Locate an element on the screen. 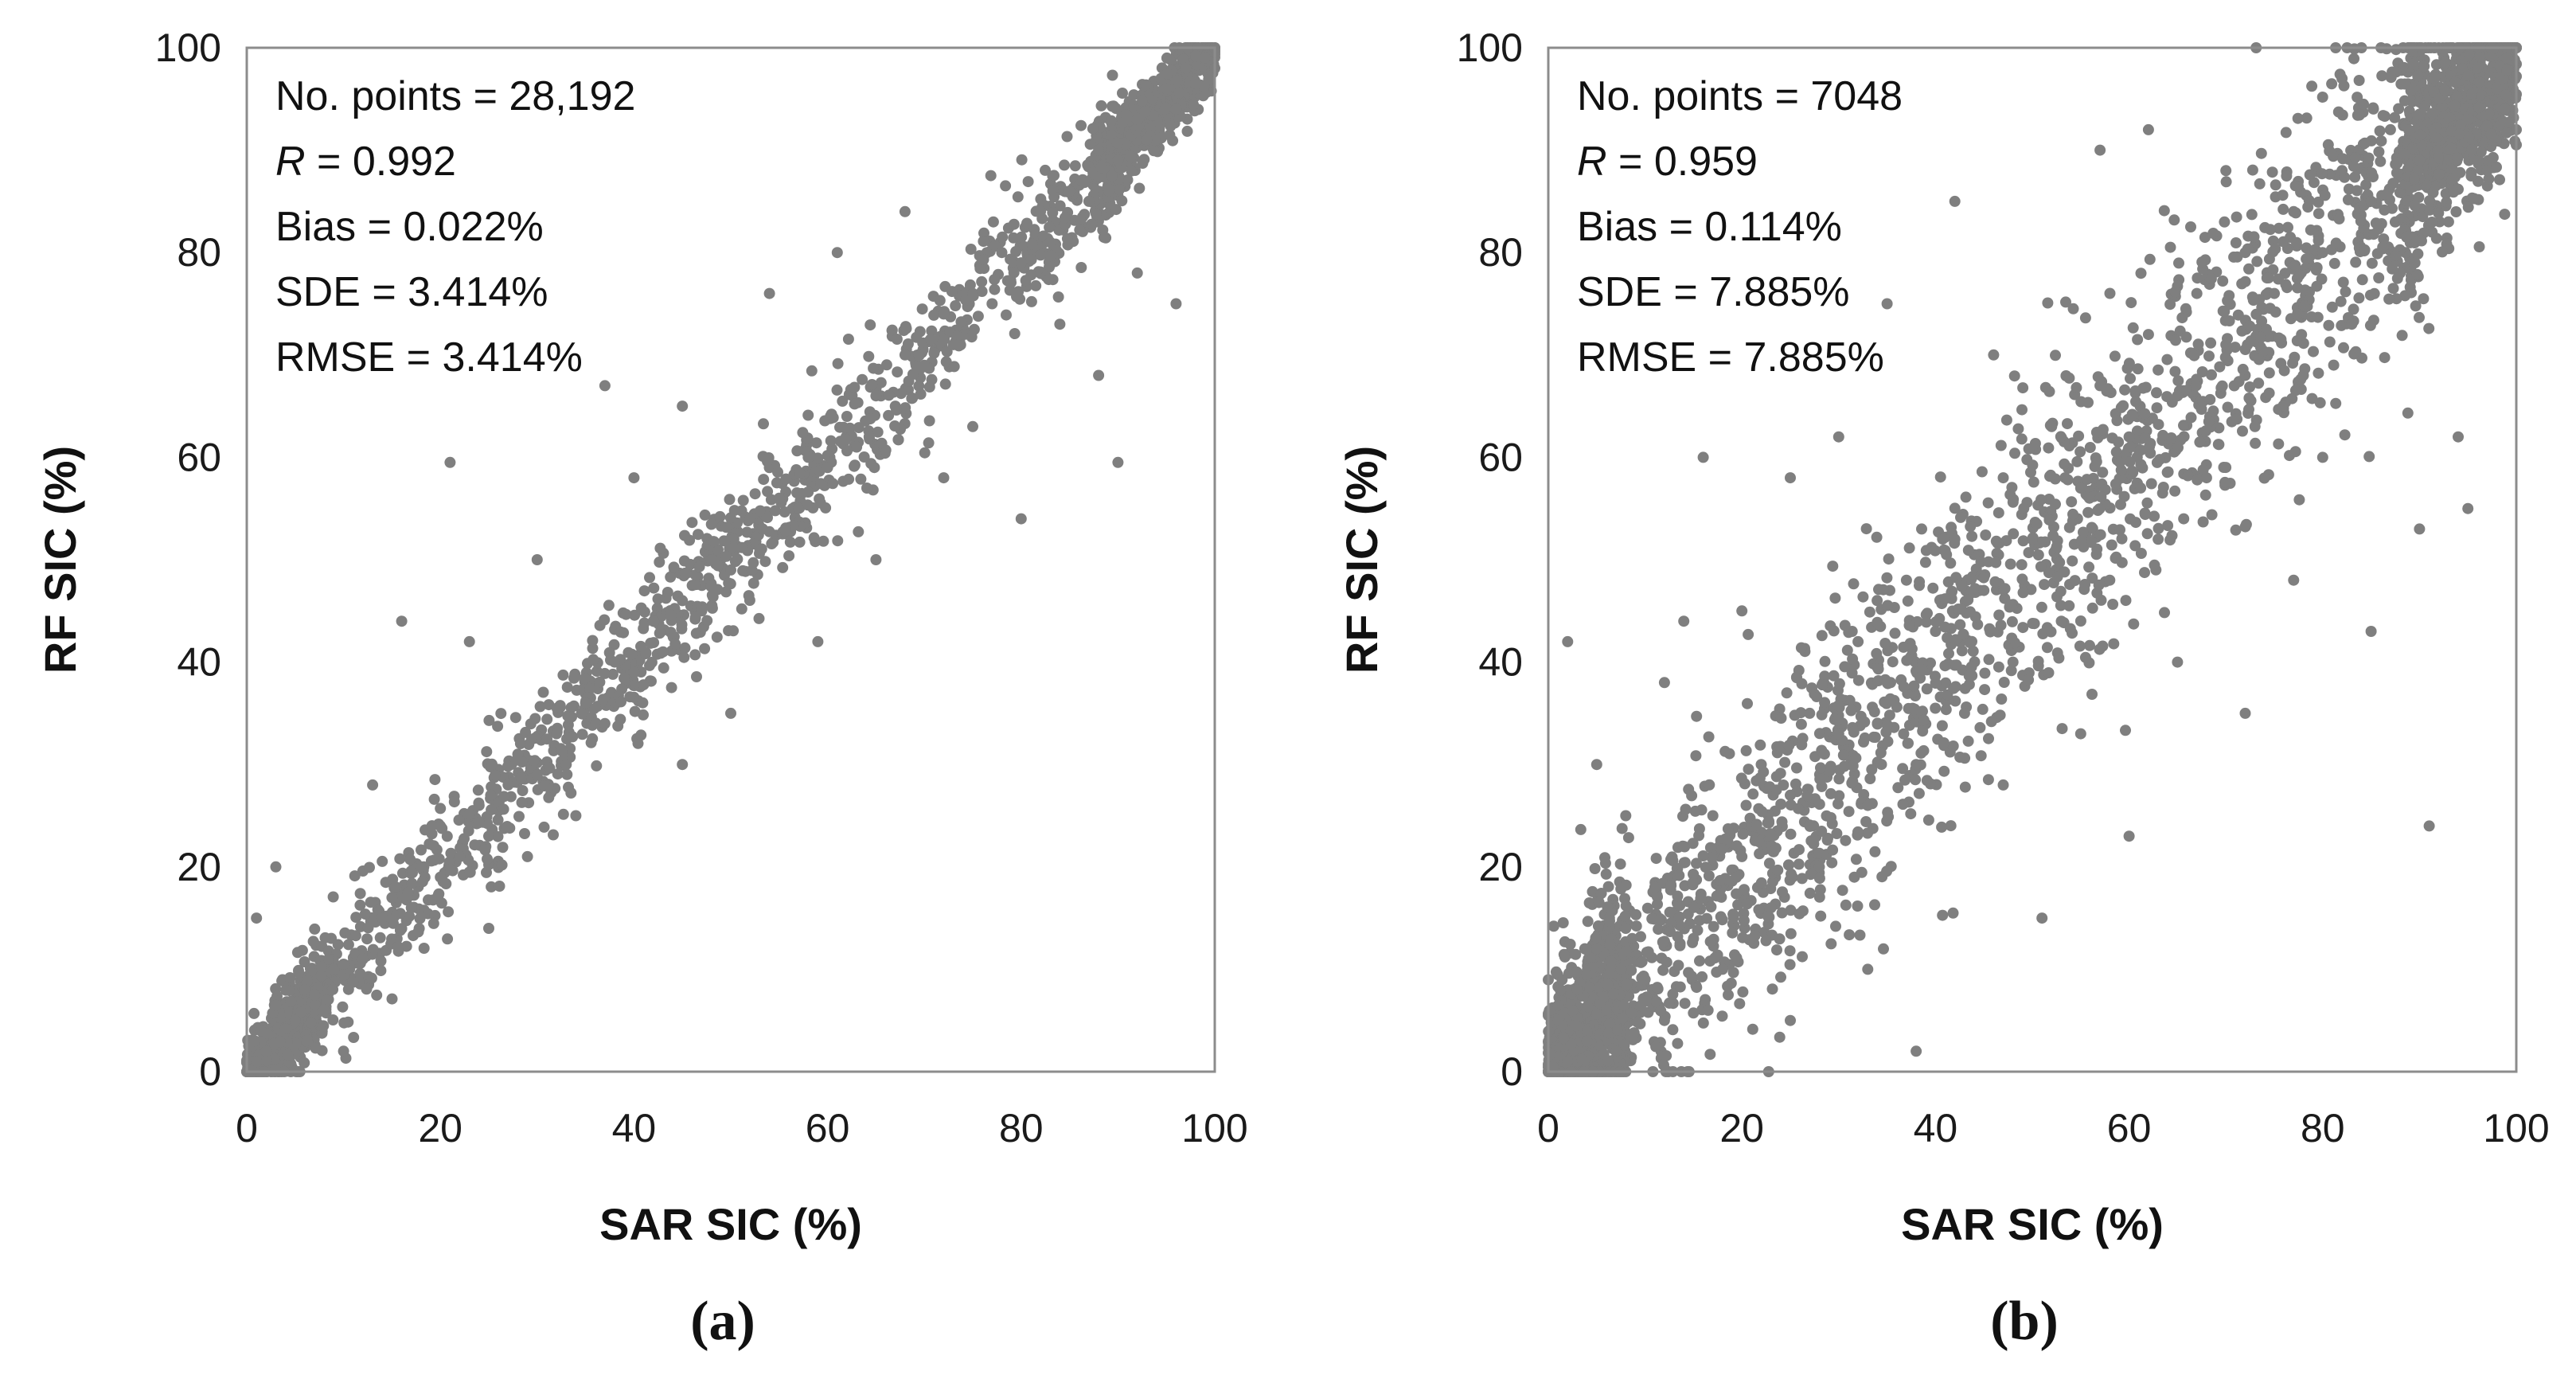 This screenshot has height=1379, width=2576. y-tick-label: 20 is located at coordinates (199, 867).